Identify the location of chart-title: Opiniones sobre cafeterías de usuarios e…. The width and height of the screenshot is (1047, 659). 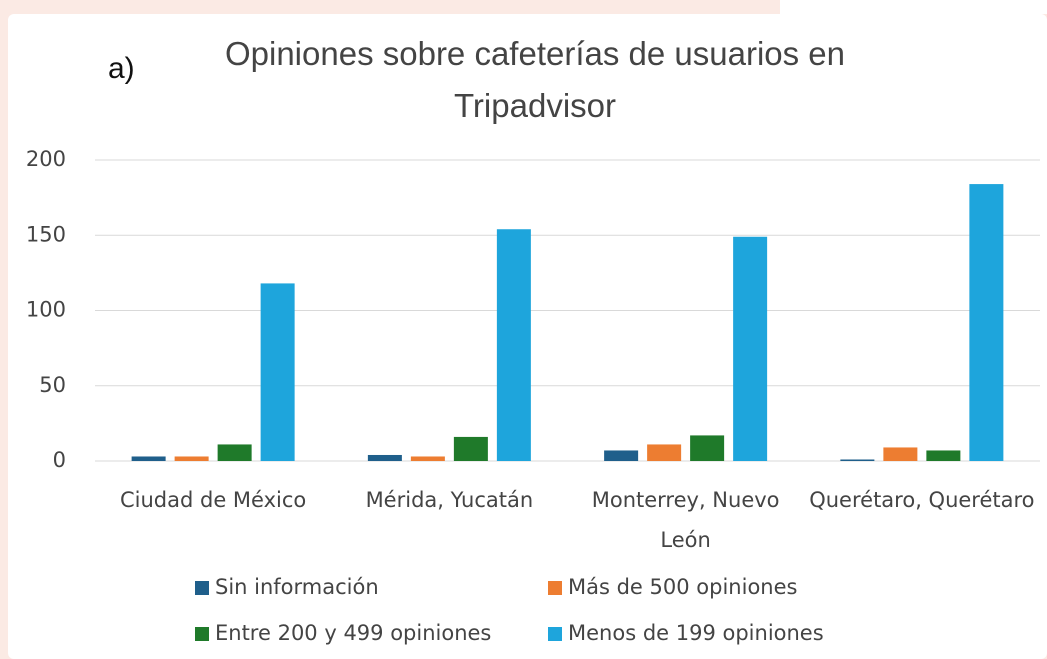
(535, 79).